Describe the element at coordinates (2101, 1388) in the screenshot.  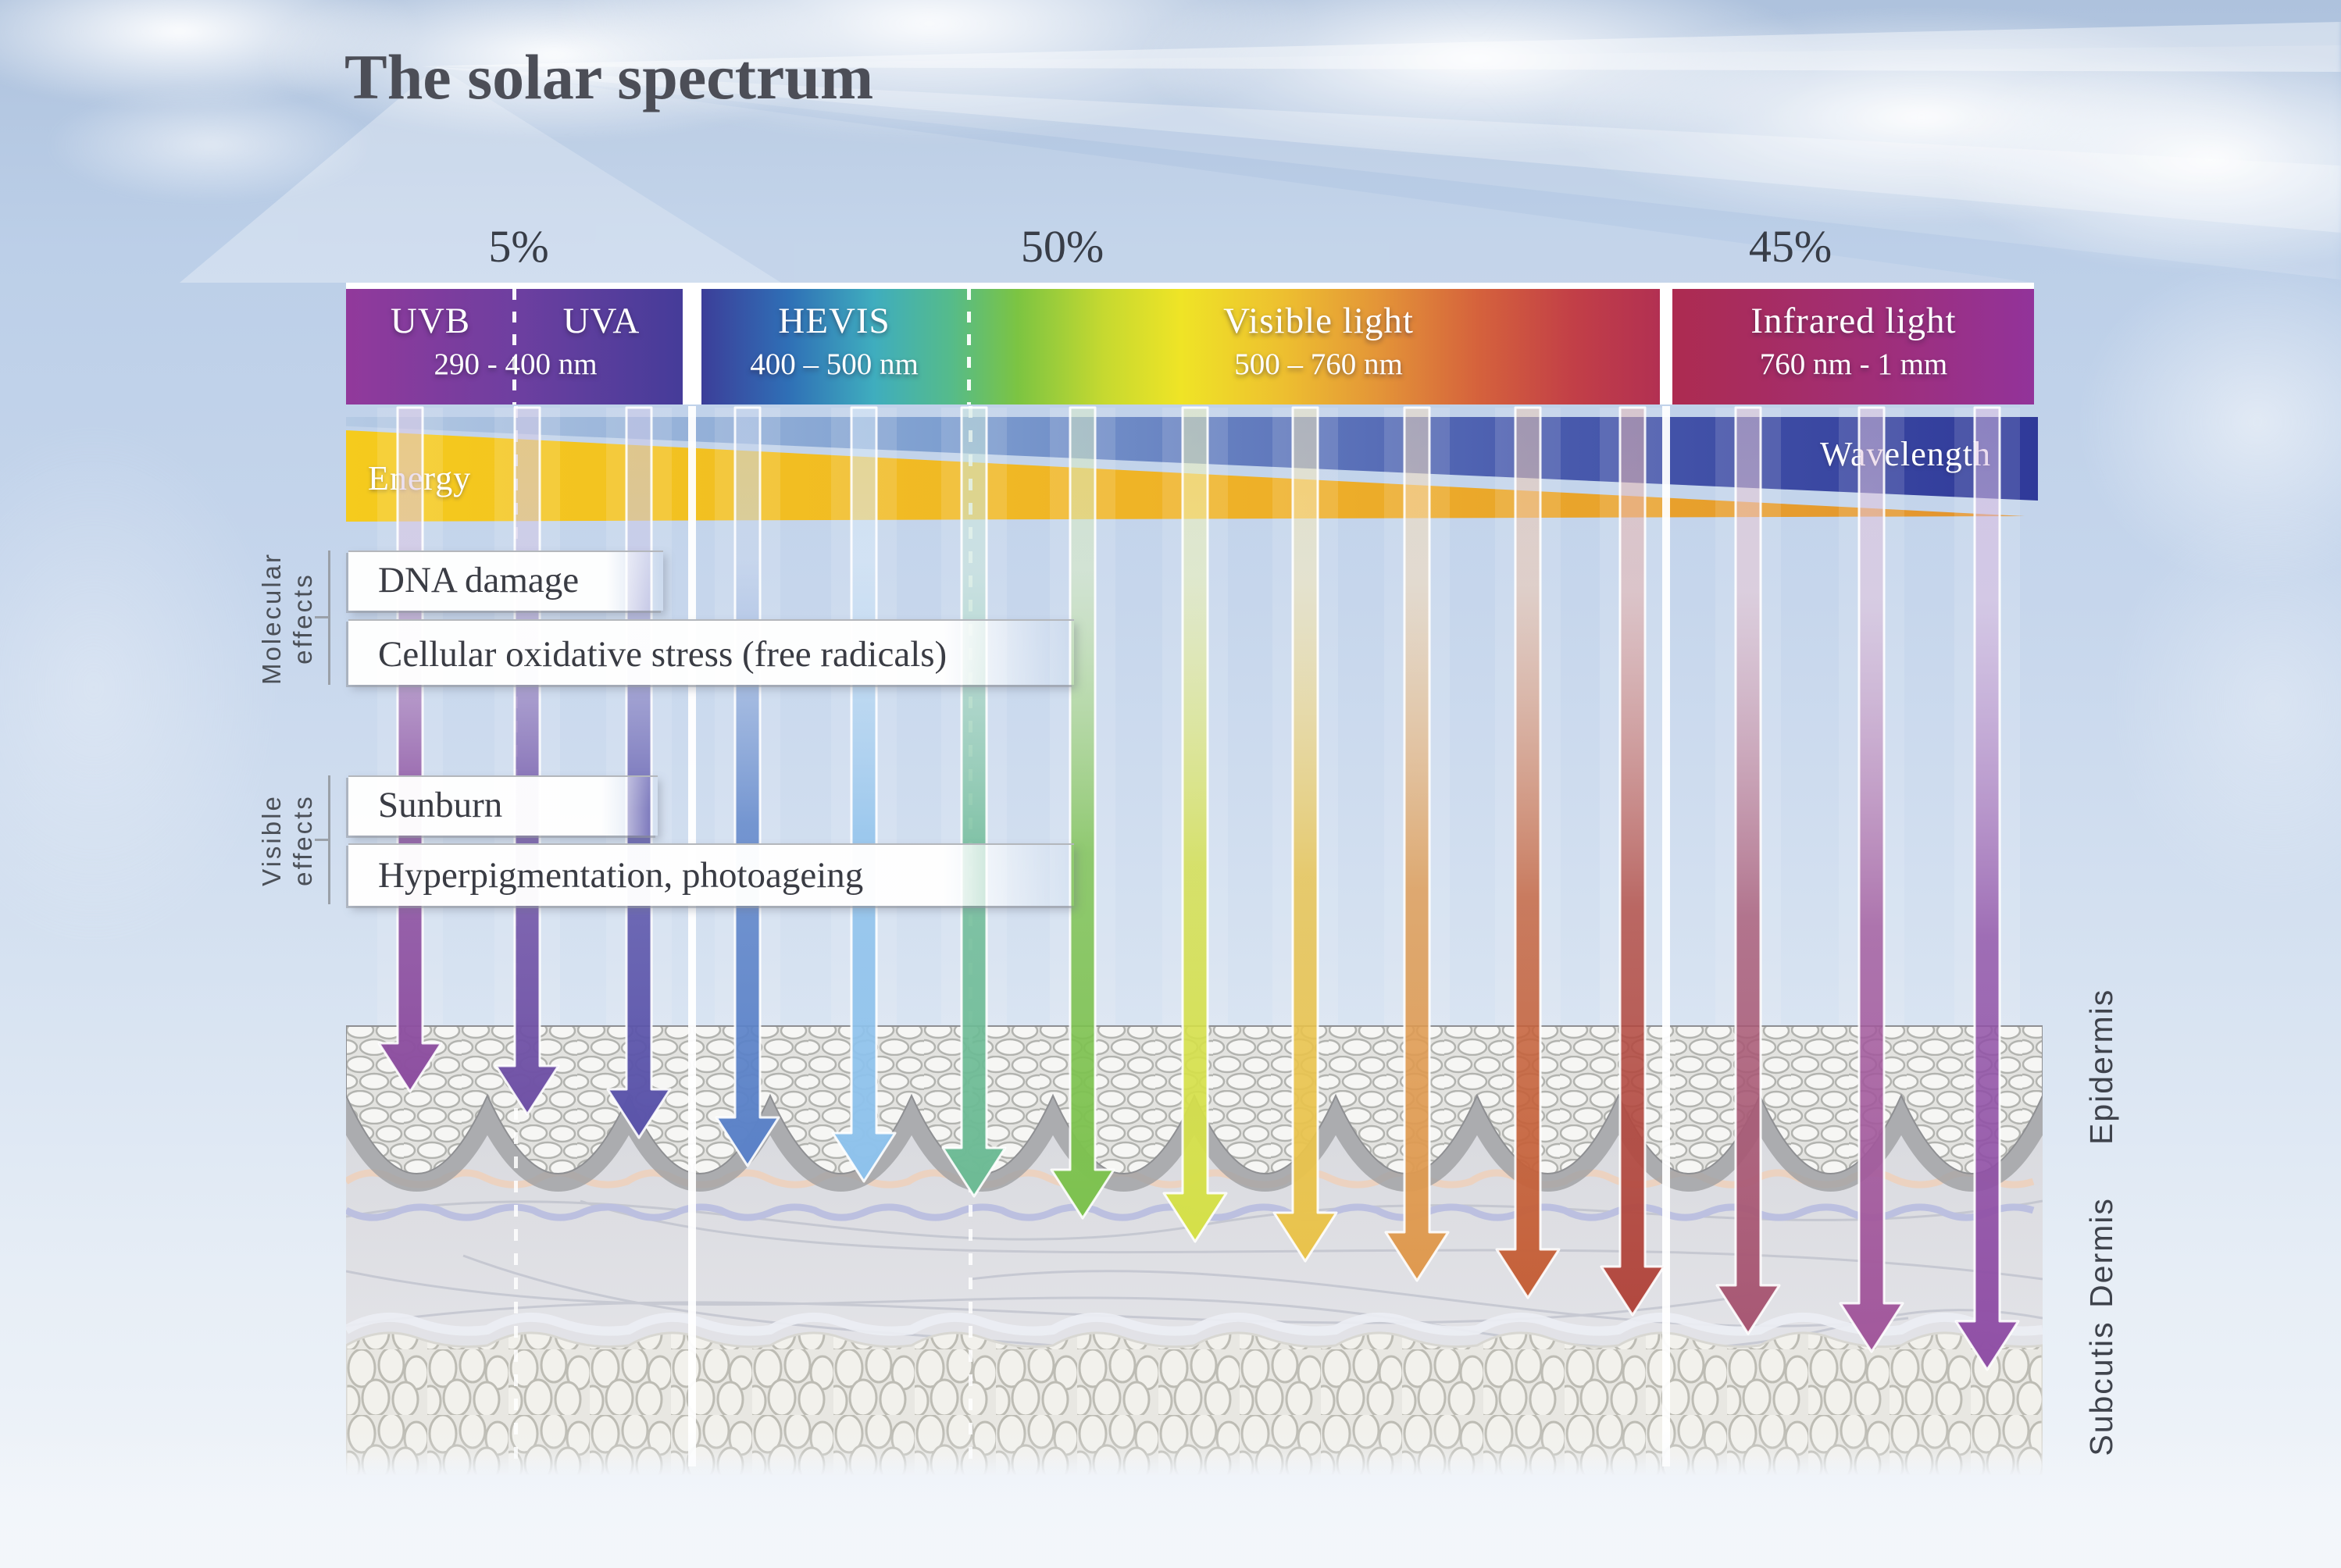
I see `subcutis-label: Subcutis` at that location.